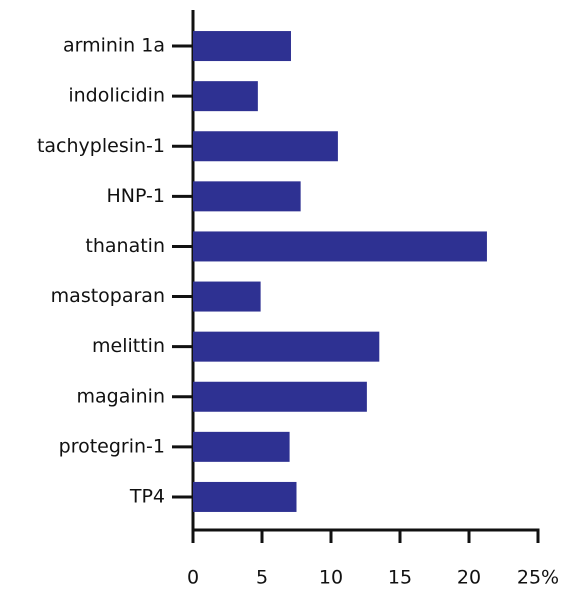 The height and width of the screenshot is (612, 577). Describe the element at coordinates (136, 196) in the screenshot. I see `y-tick-label: HNP-1` at that location.